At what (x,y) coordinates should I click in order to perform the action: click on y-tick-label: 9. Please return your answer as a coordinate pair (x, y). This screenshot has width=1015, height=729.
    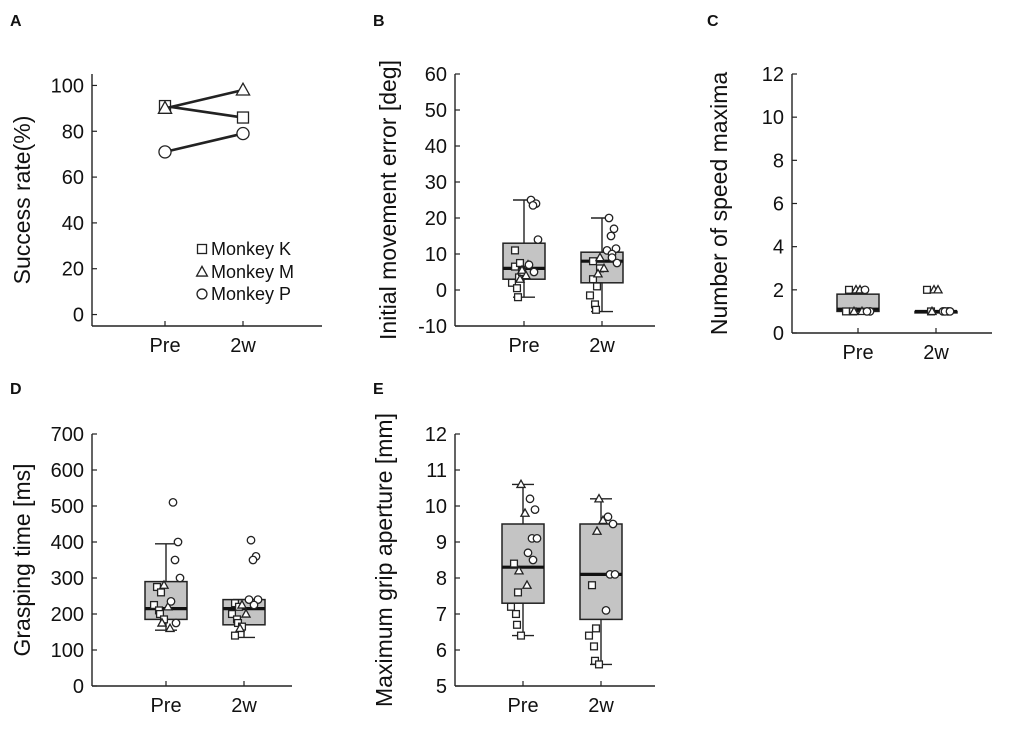
    Looking at the image, I should click on (441, 543).